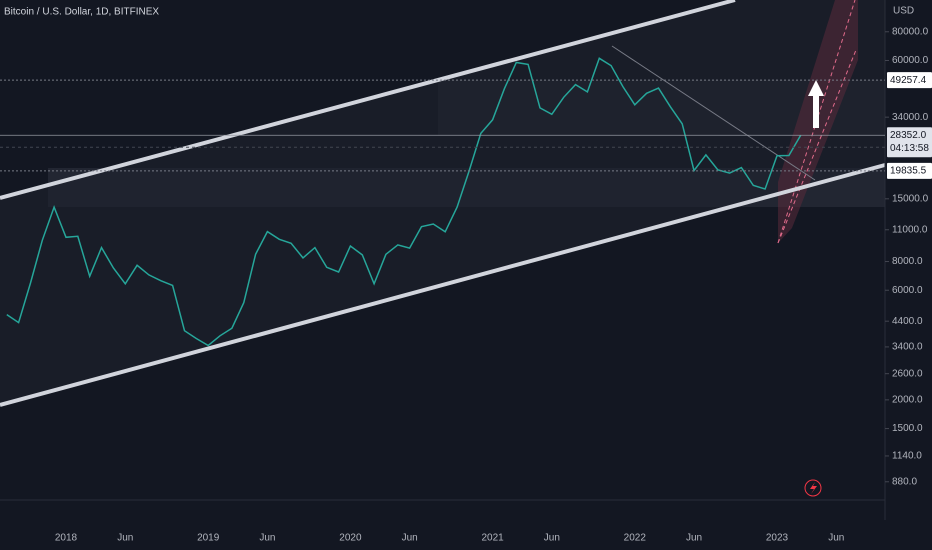 This screenshot has width=932, height=550. Describe the element at coordinates (910, 229) in the screenshot. I see `y-tick-label: 11000.0` at that location.